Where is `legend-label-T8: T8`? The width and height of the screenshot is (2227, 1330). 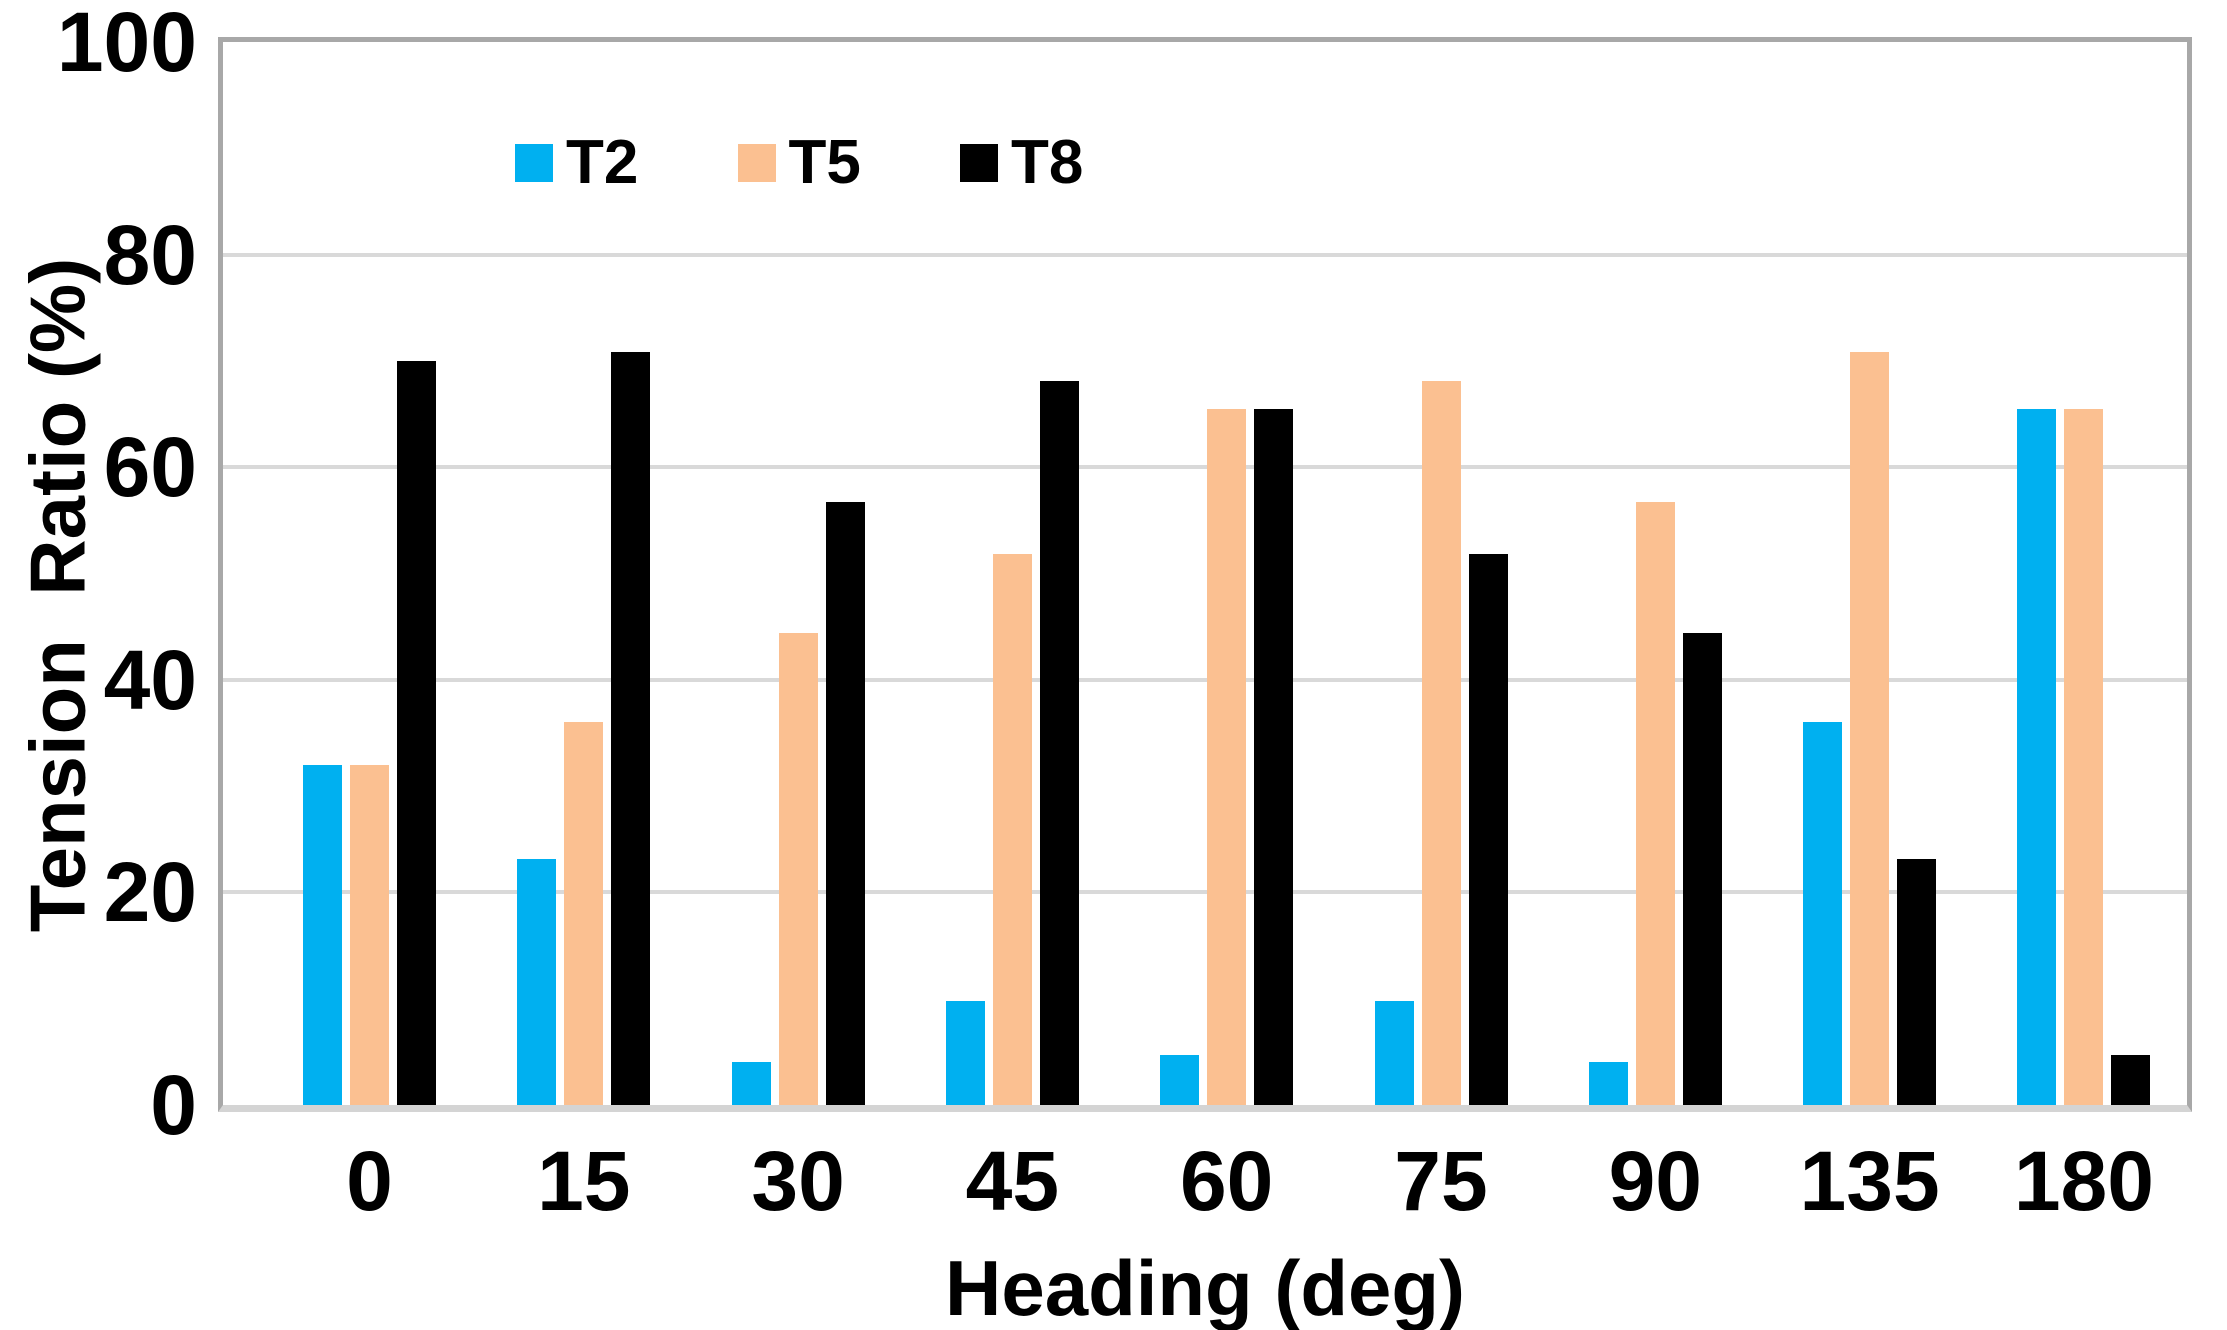
legend-label-T8: T8 is located at coordinates (1047, 162).